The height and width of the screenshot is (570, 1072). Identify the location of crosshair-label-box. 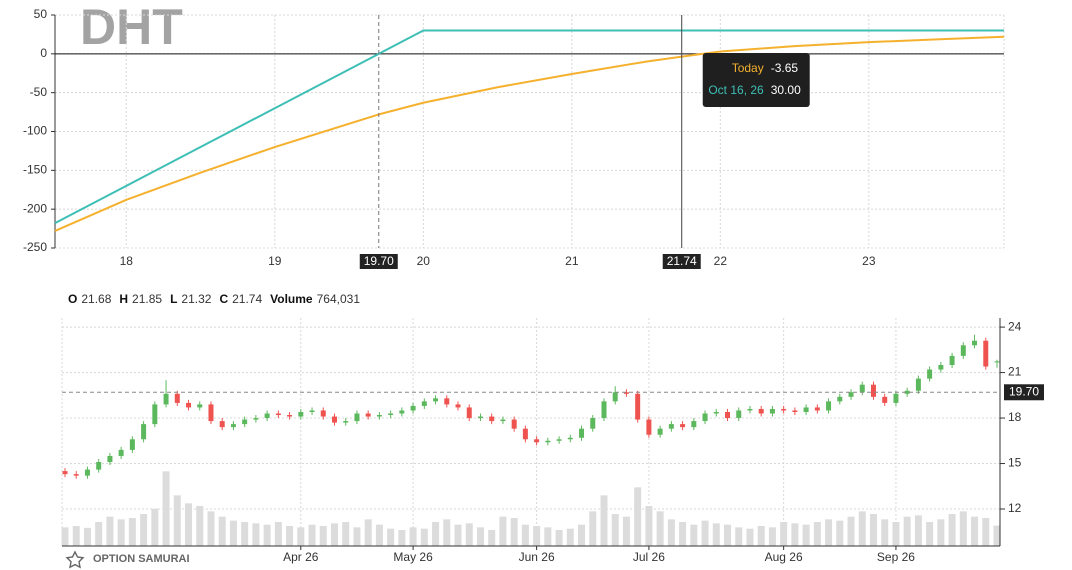
(681, 261).